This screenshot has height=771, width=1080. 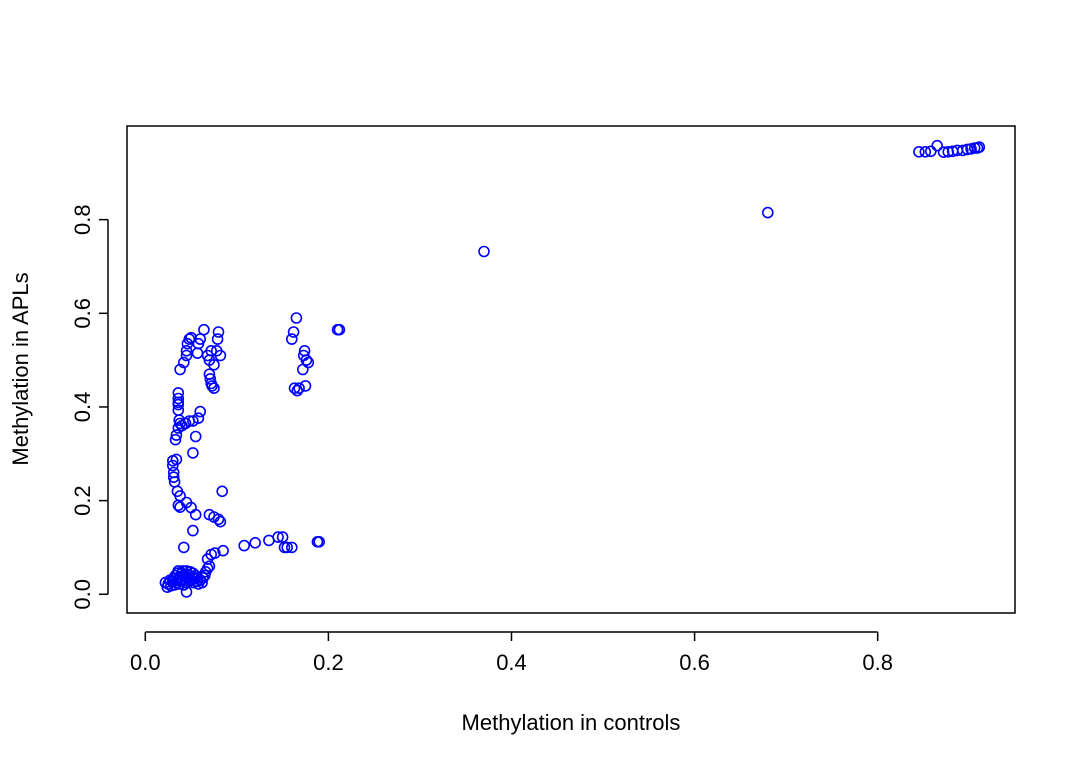 I want to click on y-tick-label: 0.4, so click(x=82, y=407).